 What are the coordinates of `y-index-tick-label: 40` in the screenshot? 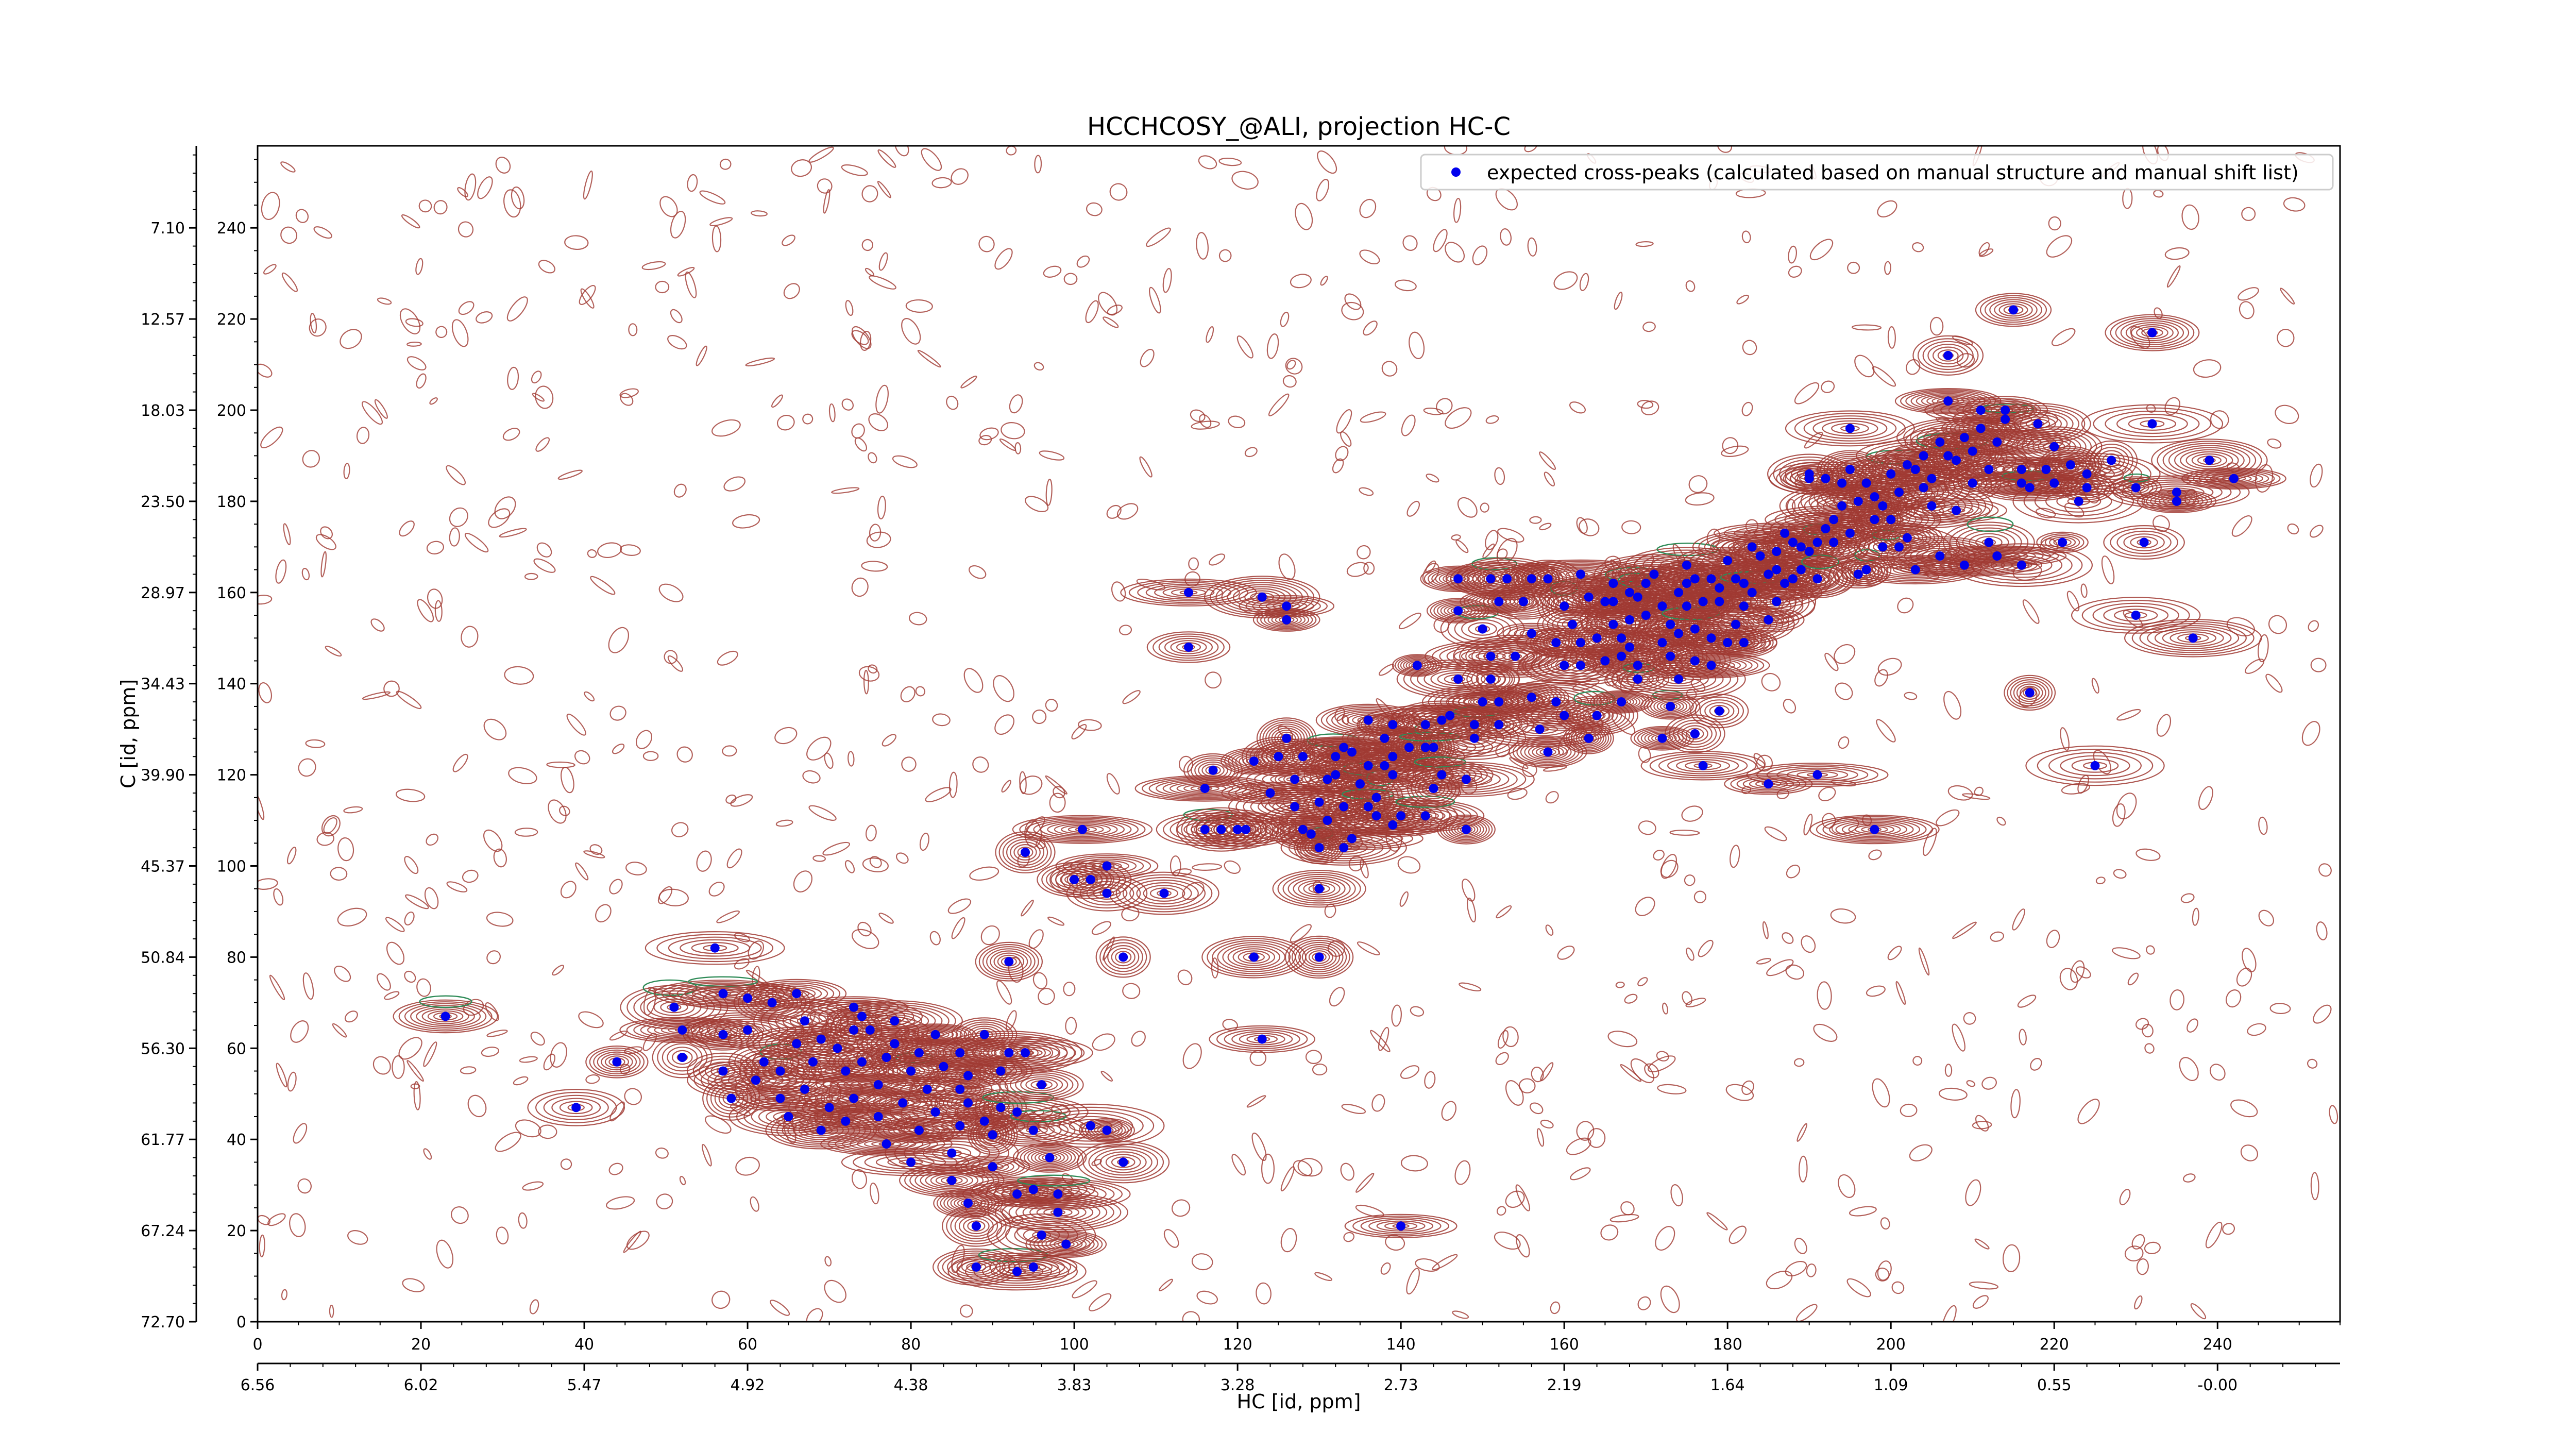 It's located at (236, 1140).